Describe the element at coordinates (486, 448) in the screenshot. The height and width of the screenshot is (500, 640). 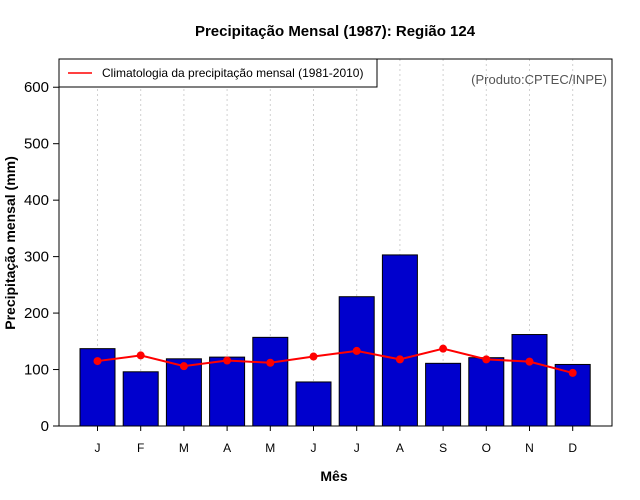
I see `x-tick-label: O` at that location.